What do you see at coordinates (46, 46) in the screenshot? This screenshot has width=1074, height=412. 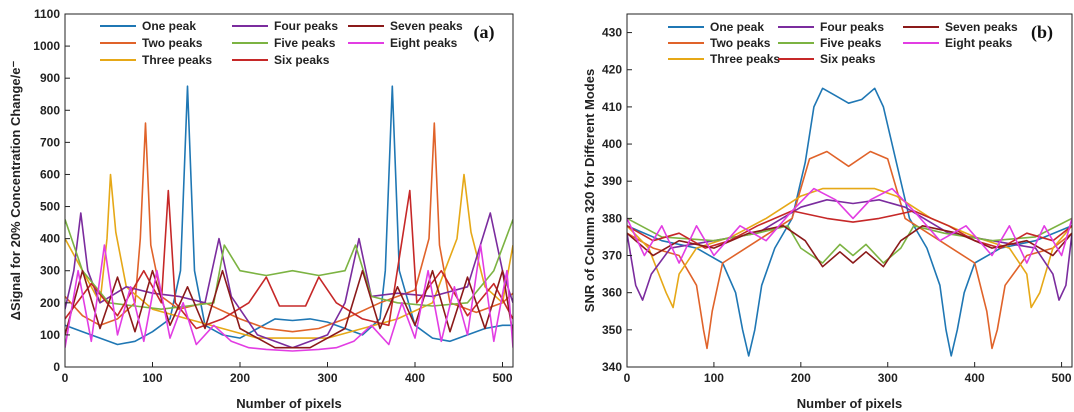 I see `y-tick-label: 1000` at bounding box center [46, 46].